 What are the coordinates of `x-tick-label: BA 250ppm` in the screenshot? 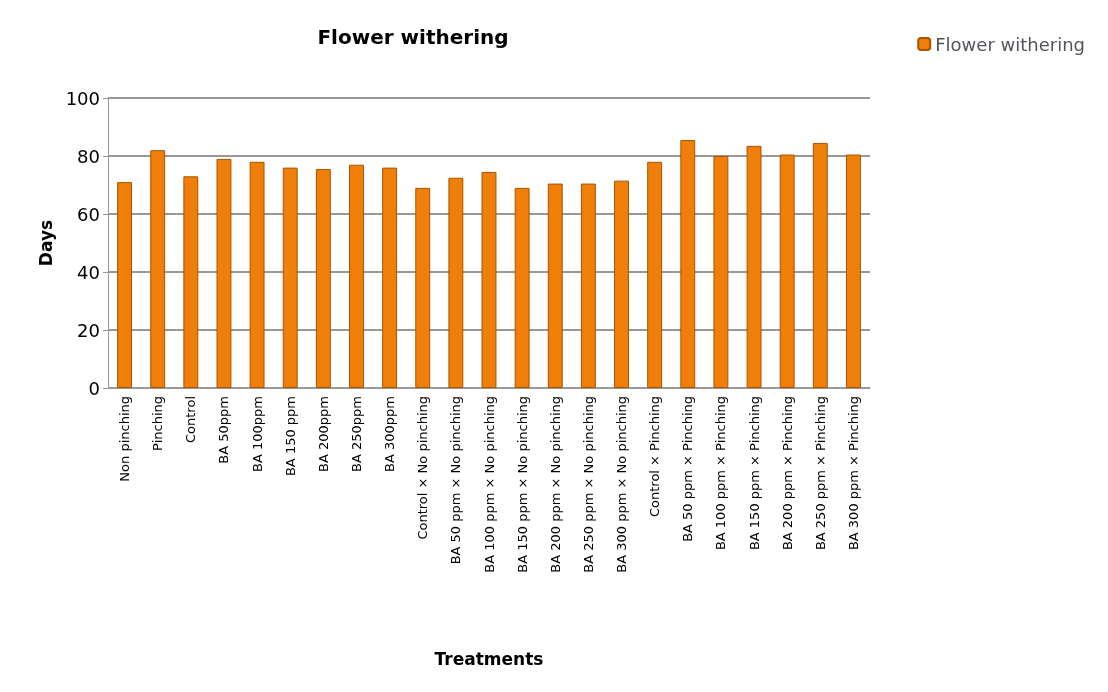 It's located at (356, 434).